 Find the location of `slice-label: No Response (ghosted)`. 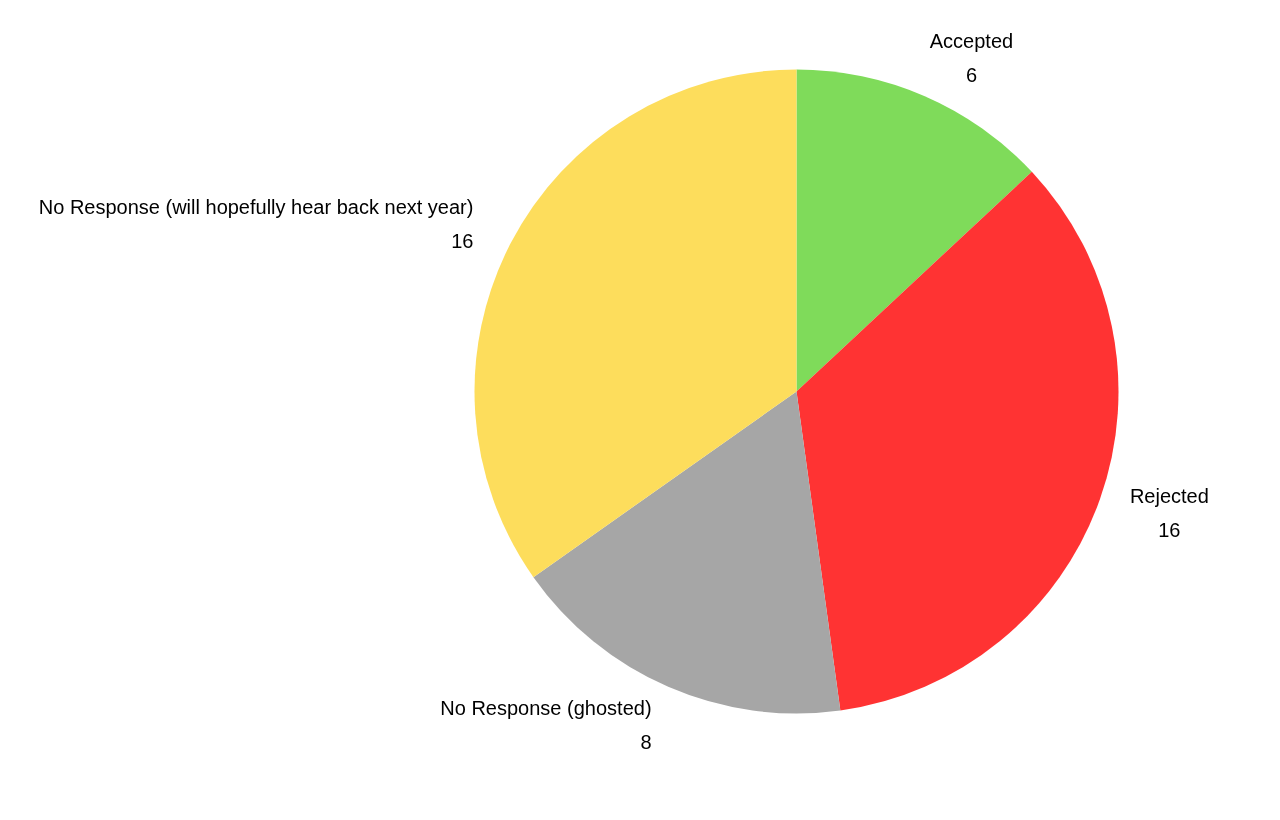

slice-label: No Response (ghosted) is located at coordinates (546, 708).